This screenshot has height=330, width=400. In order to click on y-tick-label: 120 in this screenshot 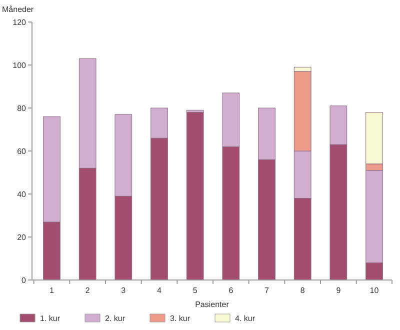, I will do `click(19, 22)`.